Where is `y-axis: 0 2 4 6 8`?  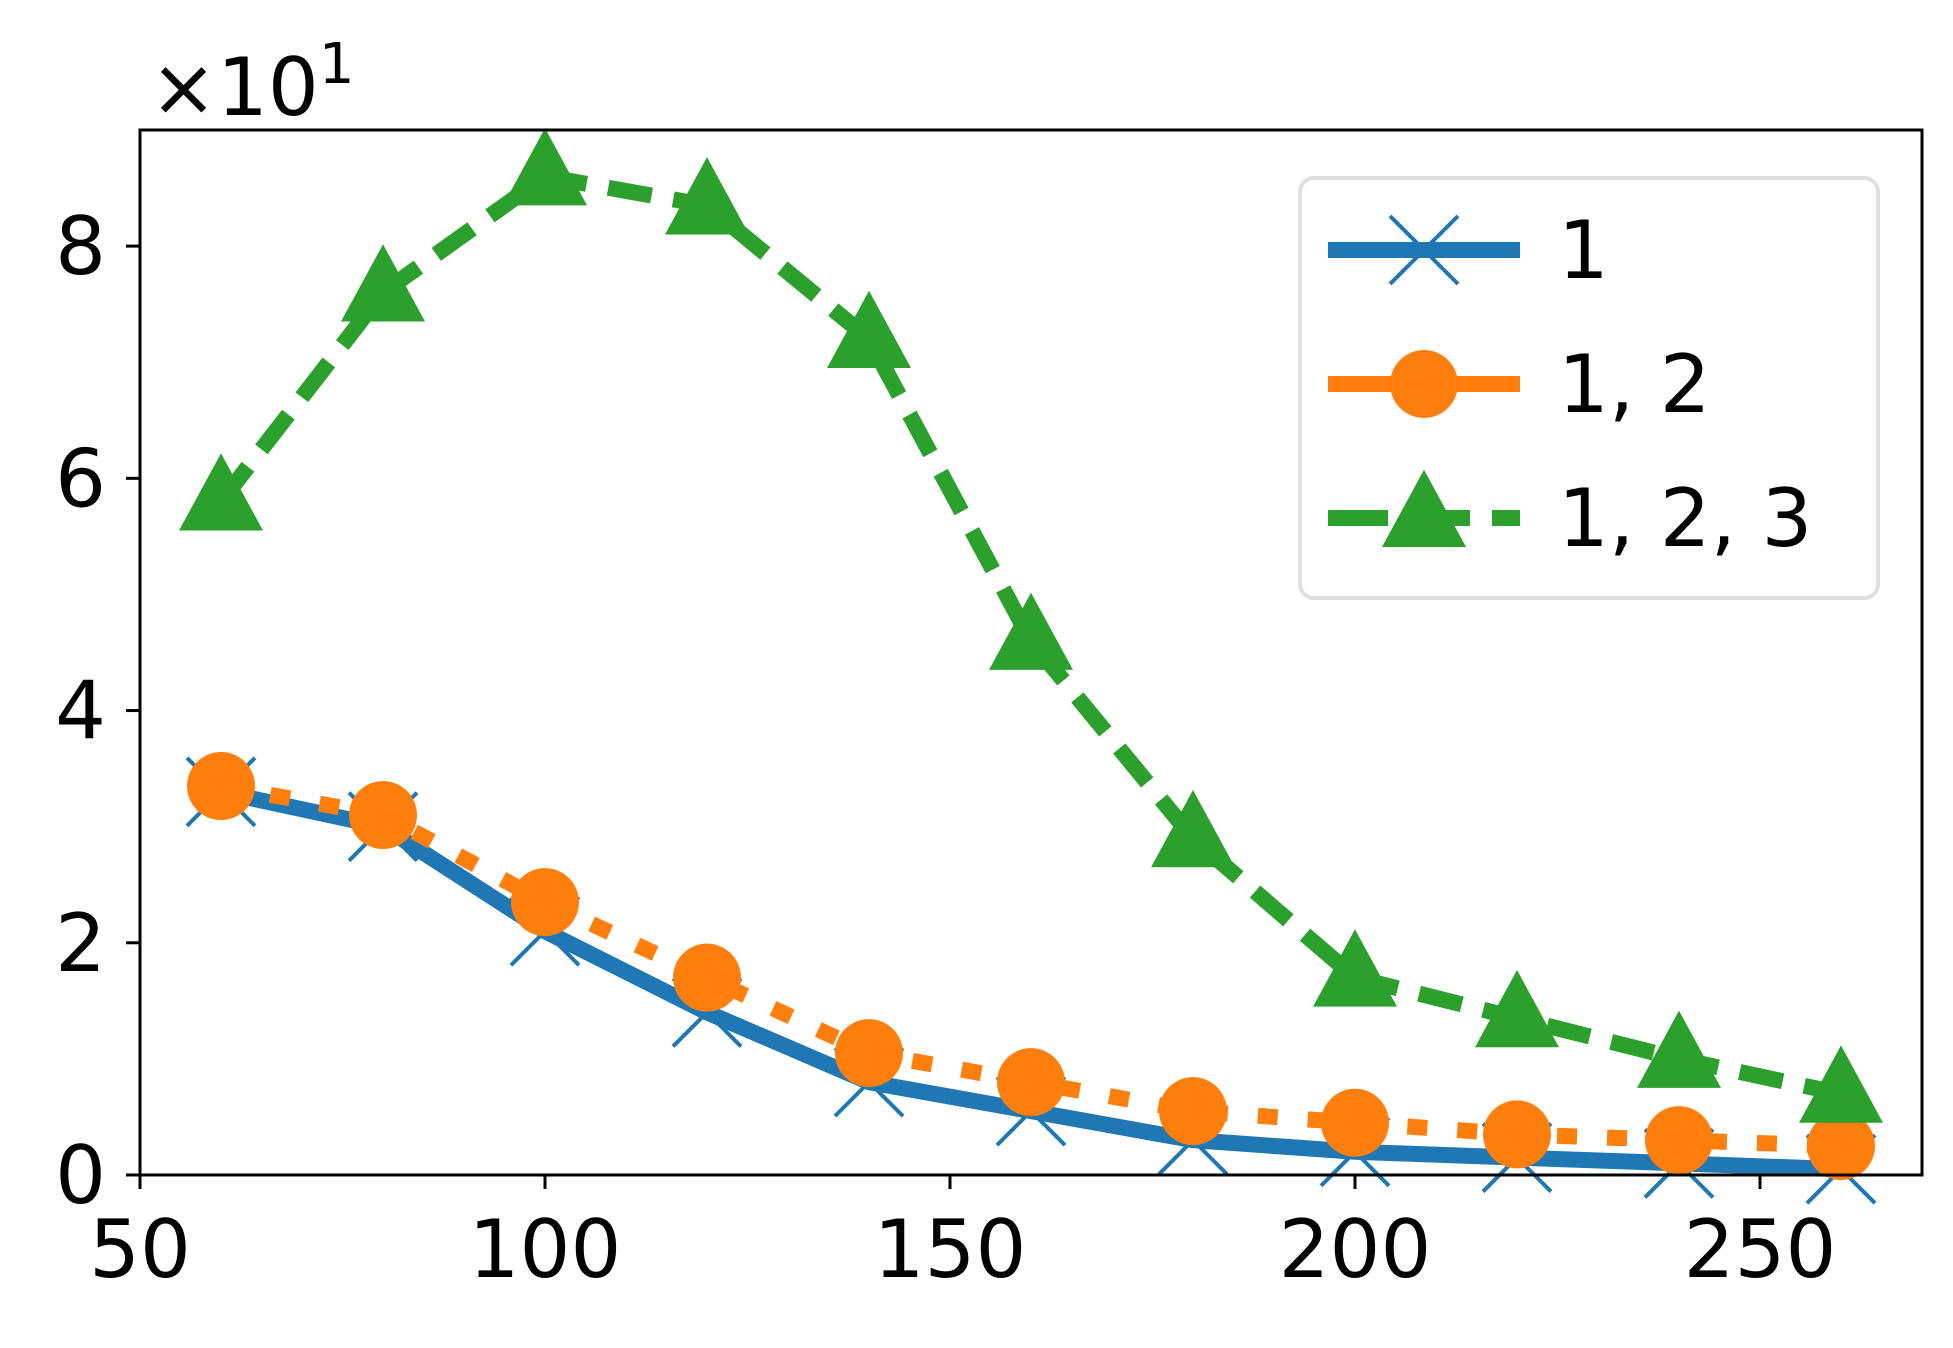 y-axis: 0 2 4 6 8 is located at coordinates (97, 711).